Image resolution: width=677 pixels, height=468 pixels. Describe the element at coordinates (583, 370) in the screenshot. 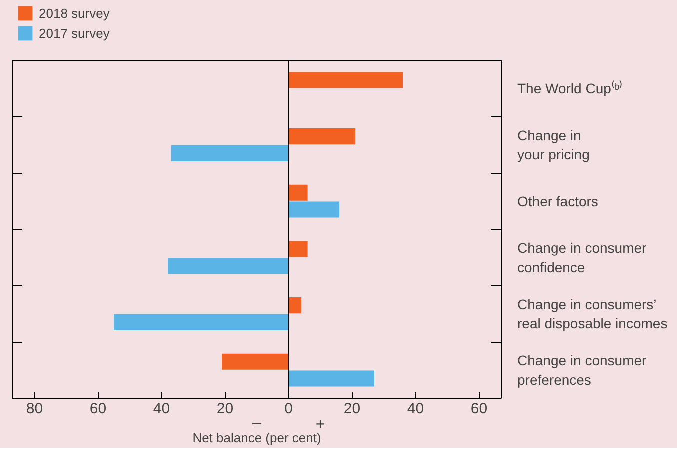

I see `y-tick-label: Change in consumer preferences` at that location.